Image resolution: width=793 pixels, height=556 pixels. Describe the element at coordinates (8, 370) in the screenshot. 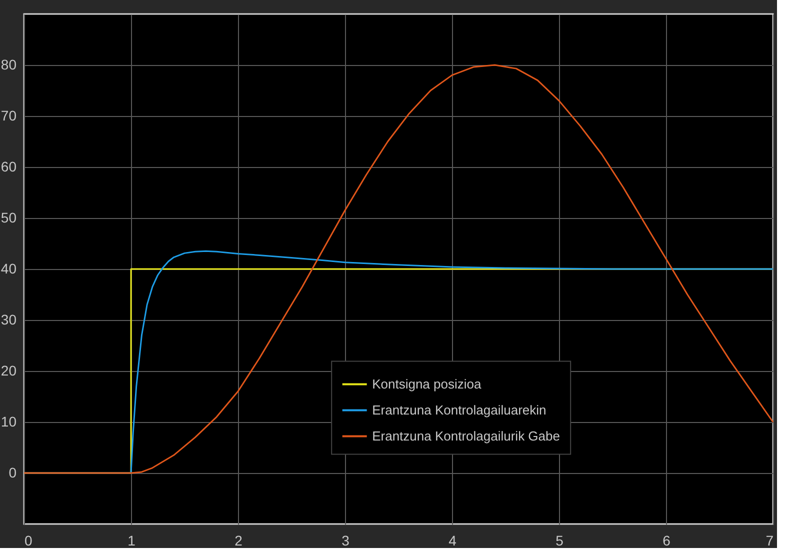

I see `y-tick-label: 20` at that location.